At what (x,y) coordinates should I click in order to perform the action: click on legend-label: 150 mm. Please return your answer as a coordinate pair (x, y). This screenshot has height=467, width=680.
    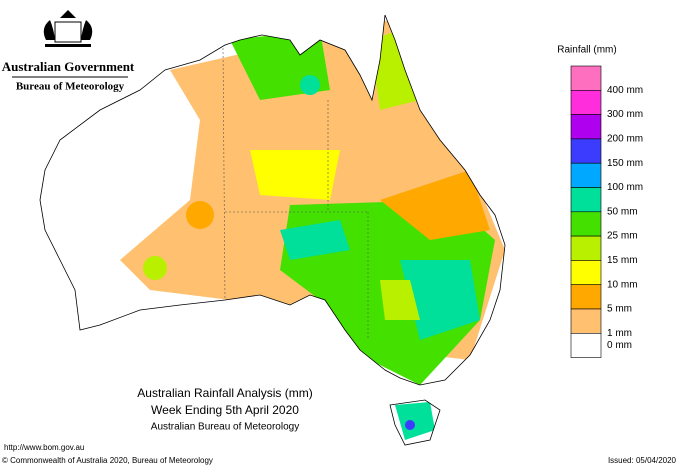
    Looking at the image, I should click on (625, 163).